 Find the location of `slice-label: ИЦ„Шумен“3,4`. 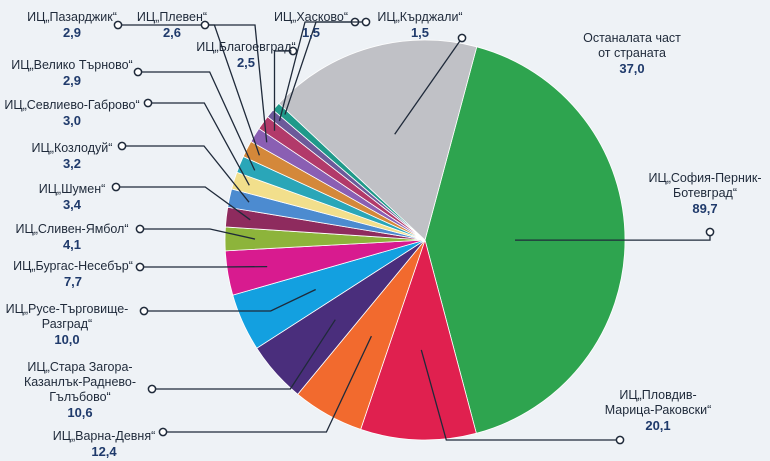

slice-label: ИЦ„Шумен“3,4 is located at coordinates (72, 197).